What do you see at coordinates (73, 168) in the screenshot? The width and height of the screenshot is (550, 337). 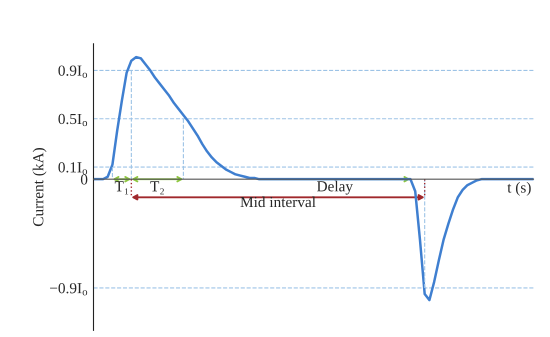 I see `y-tick-label: 0.1I$_{o}$` at bounding box center [73, 168].